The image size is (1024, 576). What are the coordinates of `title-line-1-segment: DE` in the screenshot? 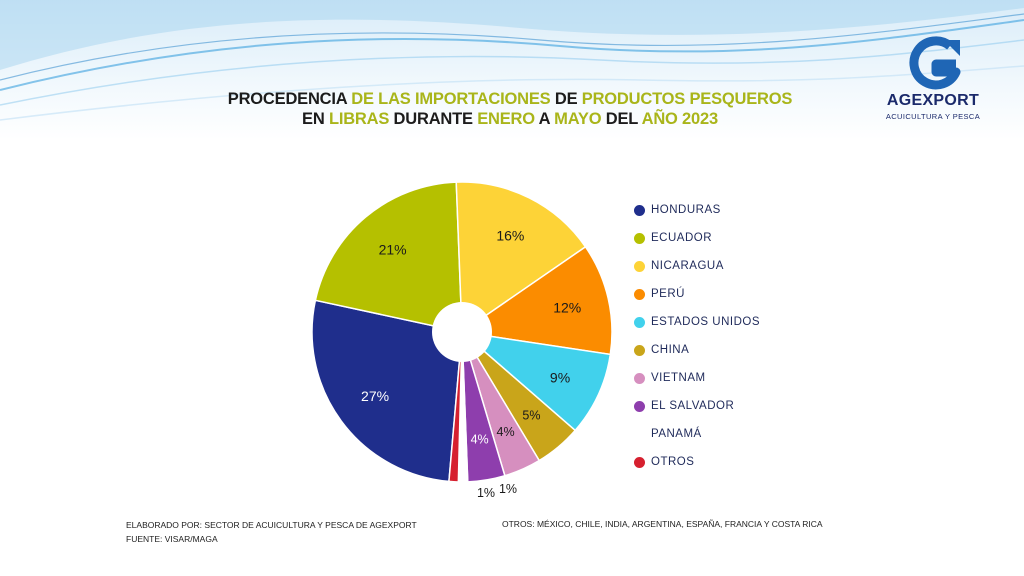 It's located at (568, 99).